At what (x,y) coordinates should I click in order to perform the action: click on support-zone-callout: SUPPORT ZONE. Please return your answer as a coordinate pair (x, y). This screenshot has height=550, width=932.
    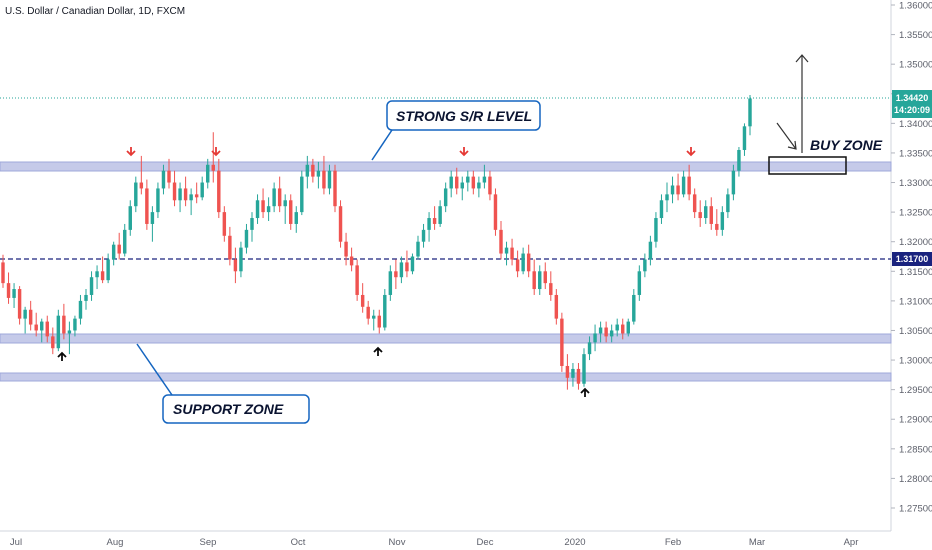
    Looking at the image, I should click on (223, 383).